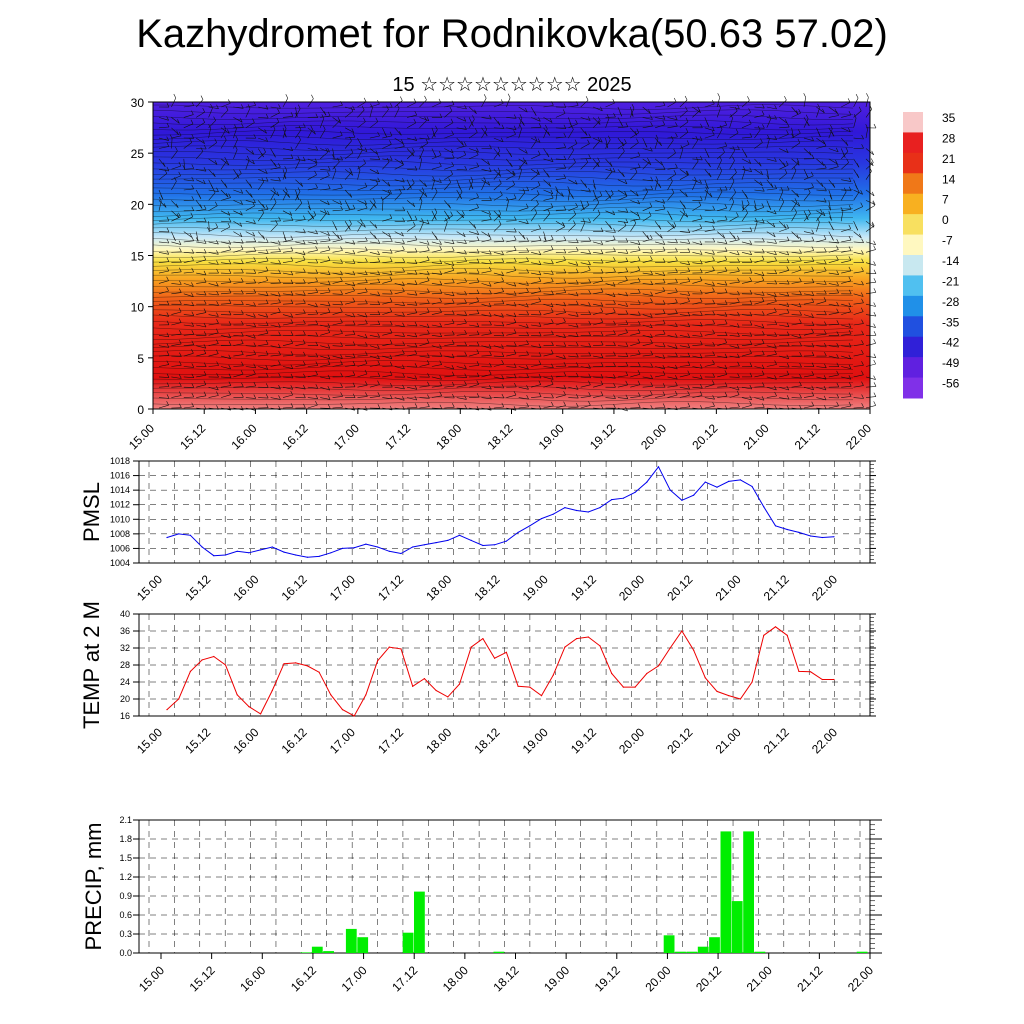 This screenshot has width=1024, height=1024. Describe the element at coordinates (138, 308) in the screenshot. I see `y-tick-label: 10` at that location.